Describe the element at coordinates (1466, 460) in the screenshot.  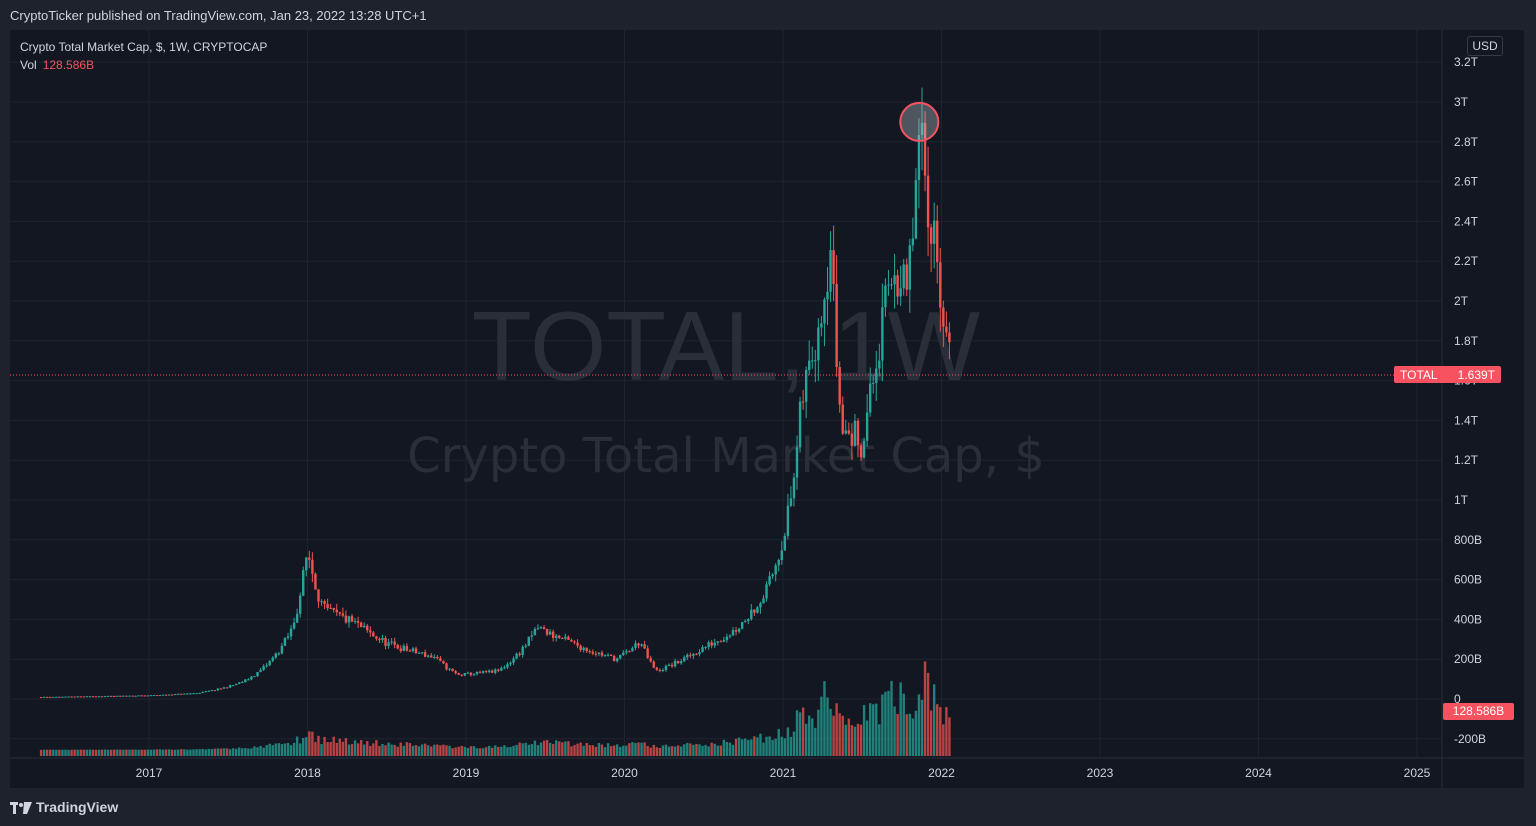
I see `y-tick-label: 1.2T` at that location.